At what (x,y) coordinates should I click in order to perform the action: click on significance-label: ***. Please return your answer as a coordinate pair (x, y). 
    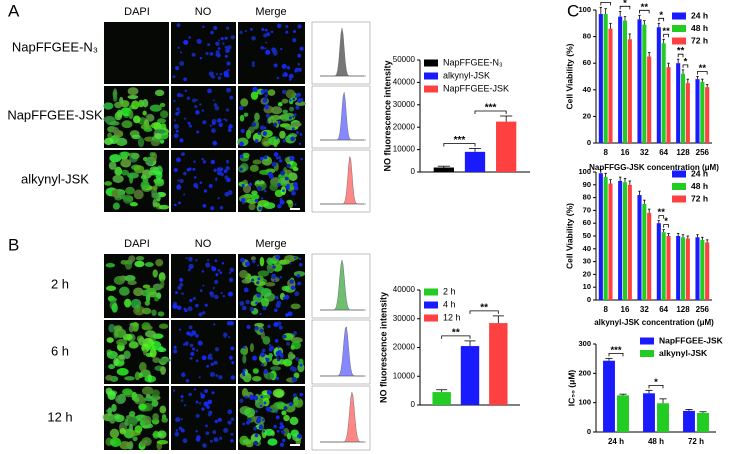
    Looking at the image, I should click on (460, 140).